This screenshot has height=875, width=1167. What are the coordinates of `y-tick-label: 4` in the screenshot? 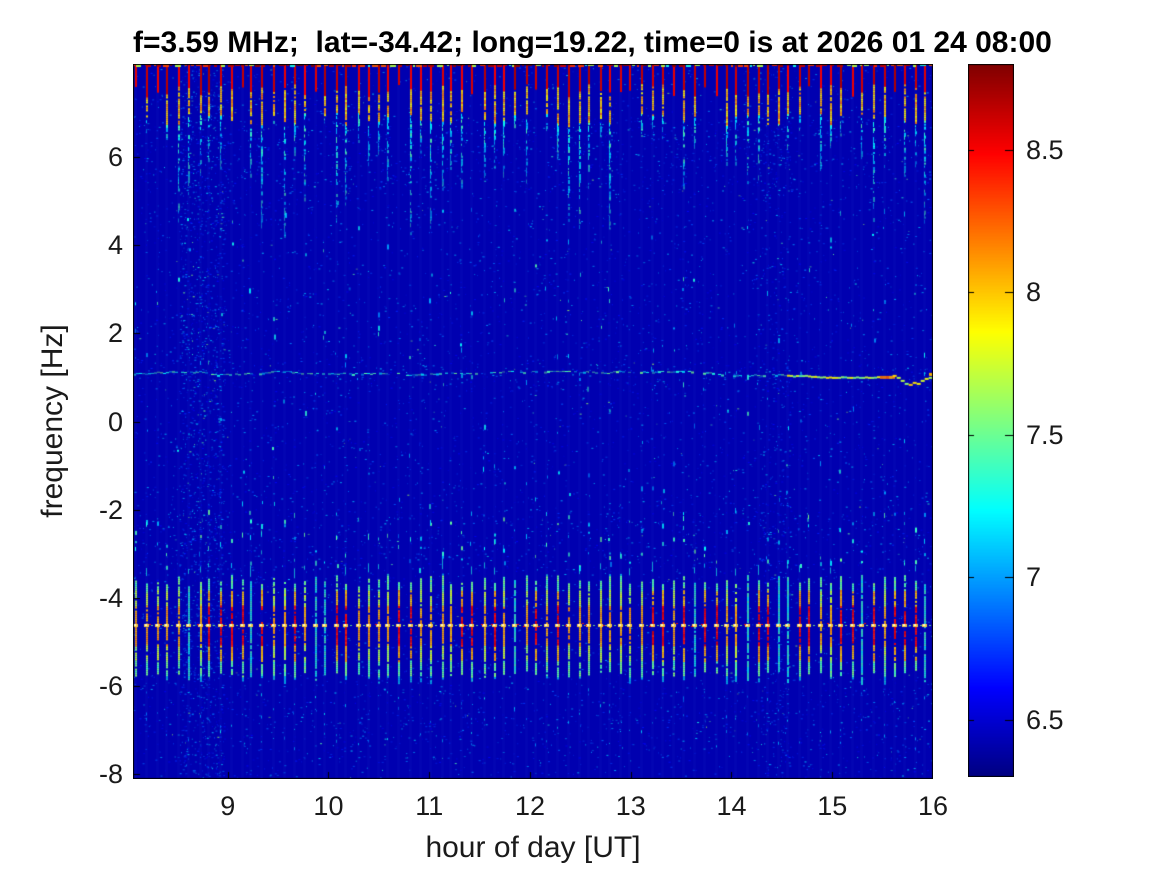 It's located at (115, 245).